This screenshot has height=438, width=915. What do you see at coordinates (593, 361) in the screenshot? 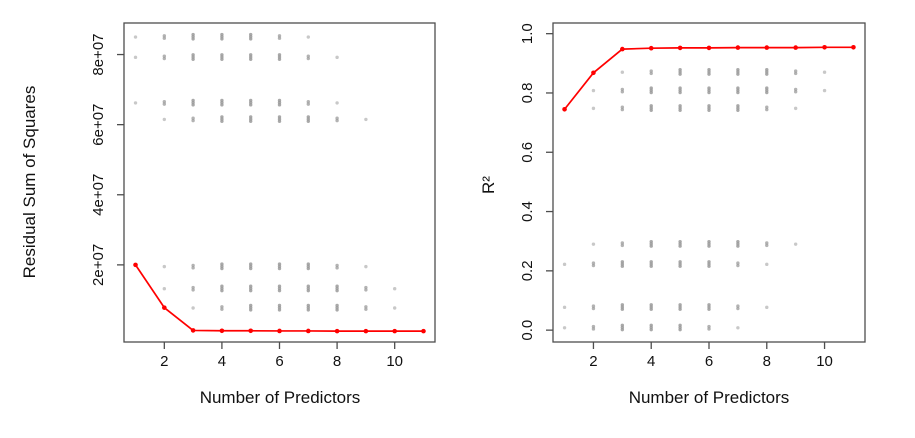
I see `x-tick-label: 2` at bounding box center [593, 361].